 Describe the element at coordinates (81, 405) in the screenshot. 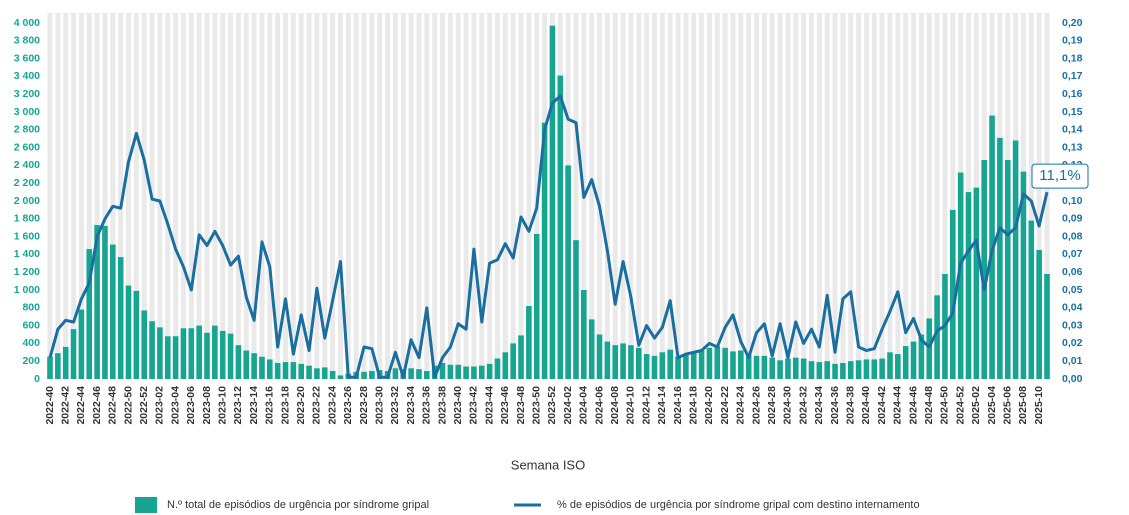

I see `x-tick-label: 2022-44` at that location.